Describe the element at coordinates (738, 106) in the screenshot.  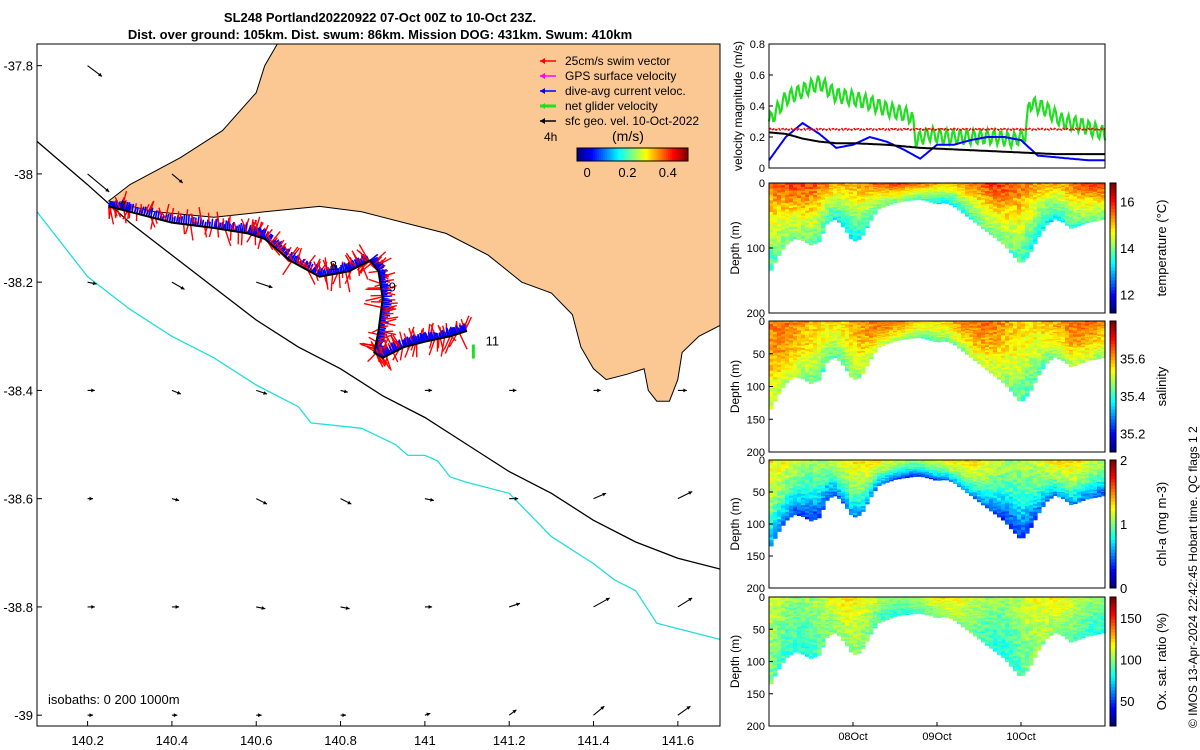
I see `velocity-ylabel: velocity magnitude (m/s)` at that location.